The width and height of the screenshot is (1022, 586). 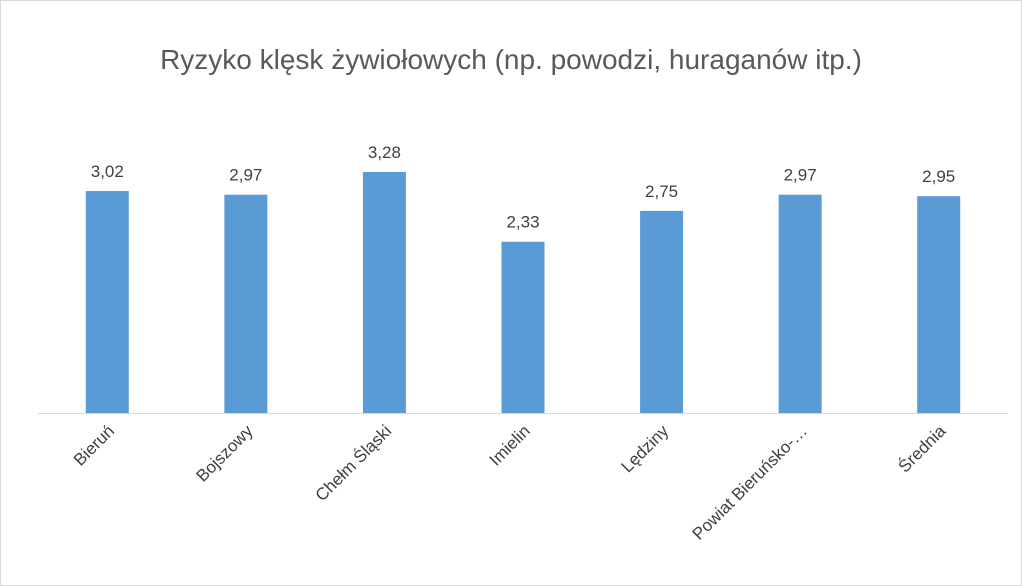 What do you see at coordinates (522, 222) in the screenshot?
I see `data-label: 2,33` at bounding box center [522, 222].